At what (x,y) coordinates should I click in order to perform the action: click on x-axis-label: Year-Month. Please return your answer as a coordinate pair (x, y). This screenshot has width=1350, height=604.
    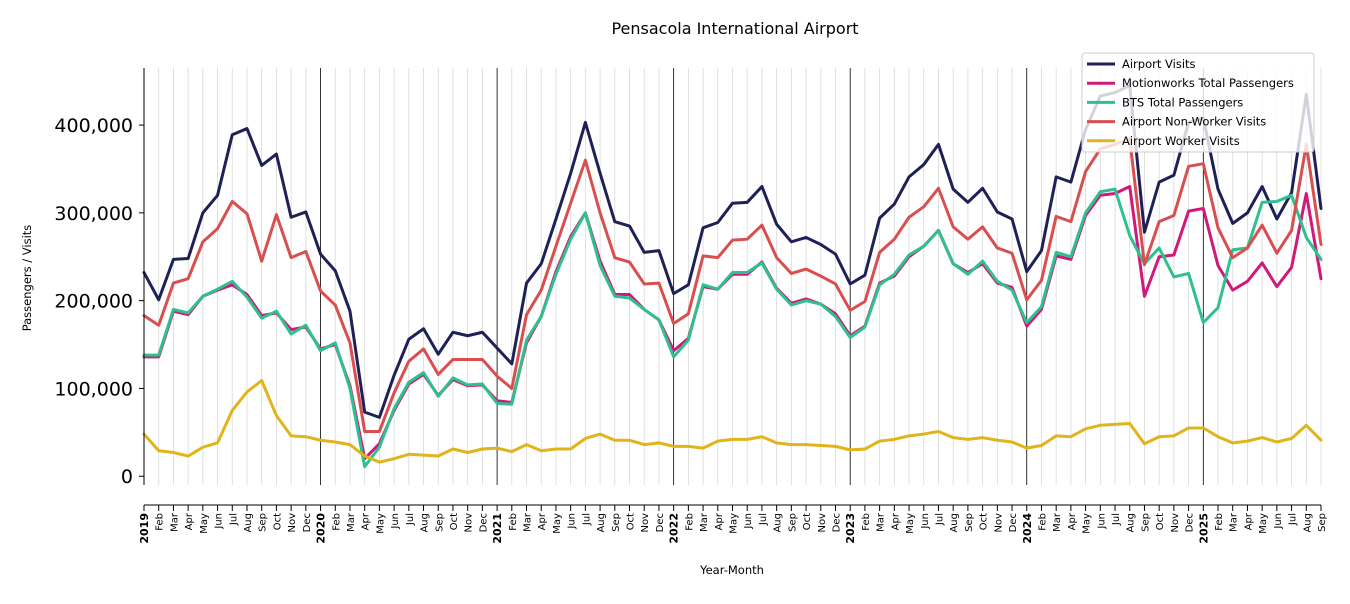
    Looking at the image, I should click on (731, 570).